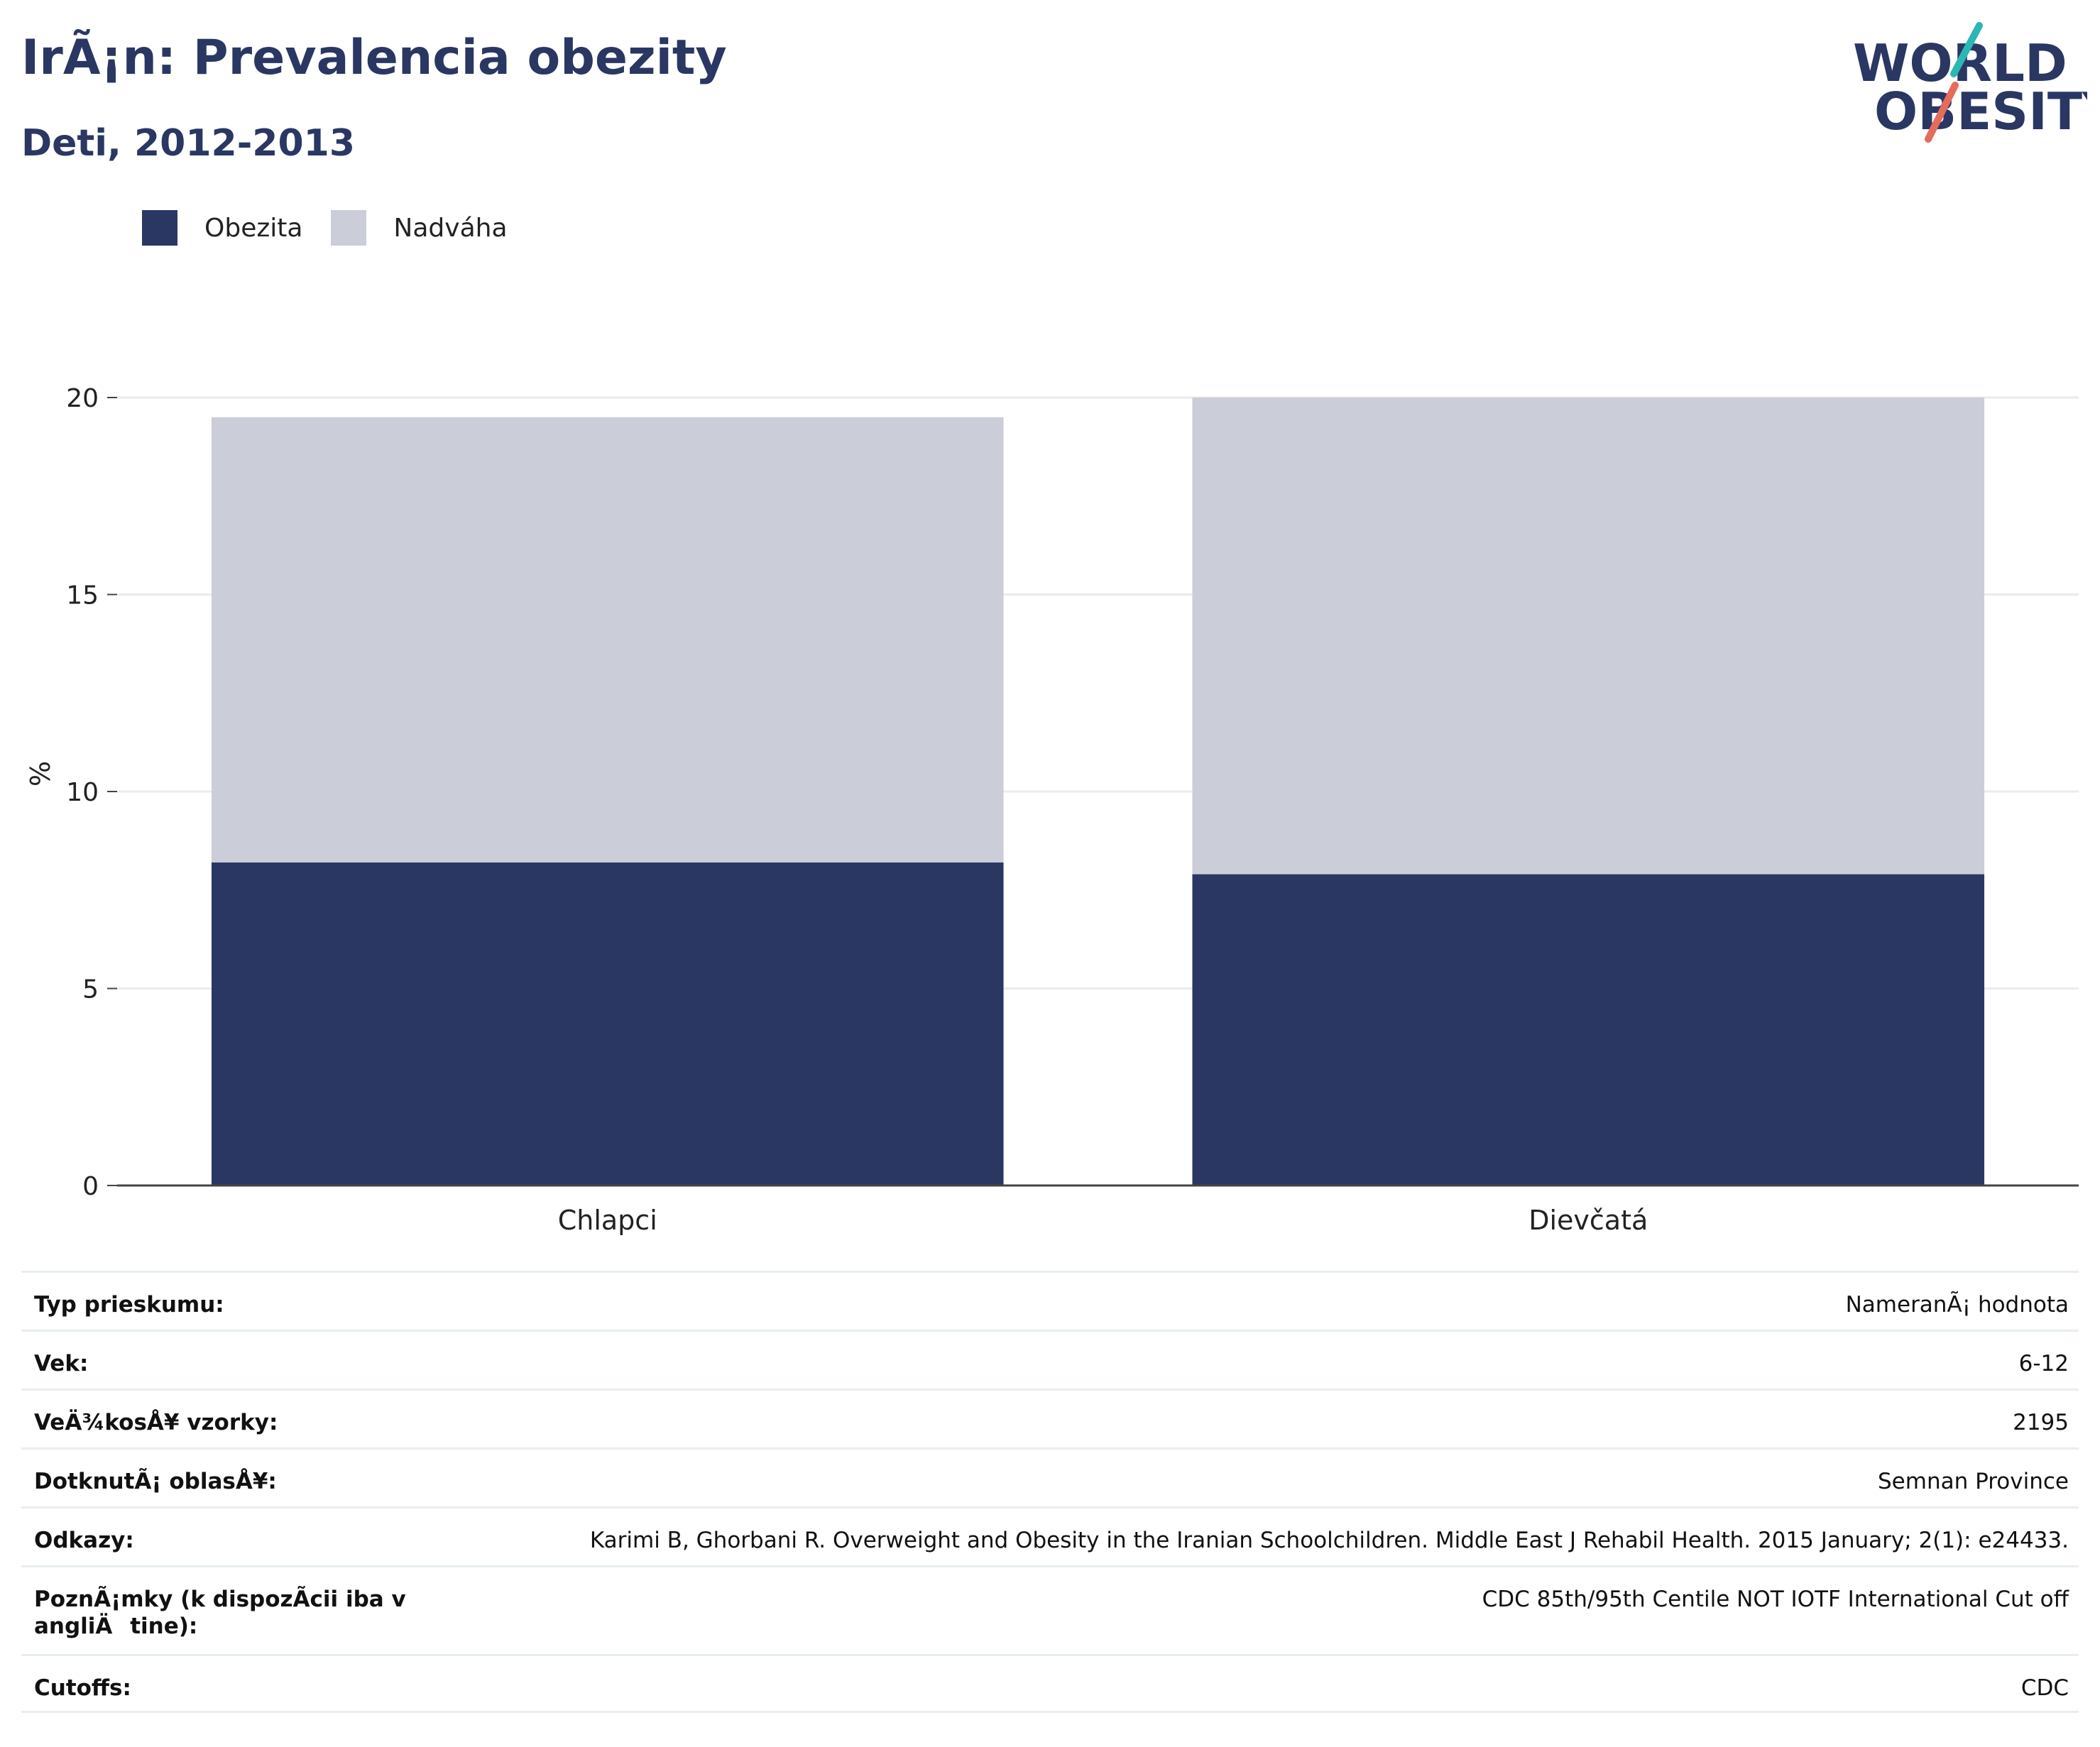 The image size is (2100, 1747). I want to click on y-tick-label: 10, so click(82, 792).